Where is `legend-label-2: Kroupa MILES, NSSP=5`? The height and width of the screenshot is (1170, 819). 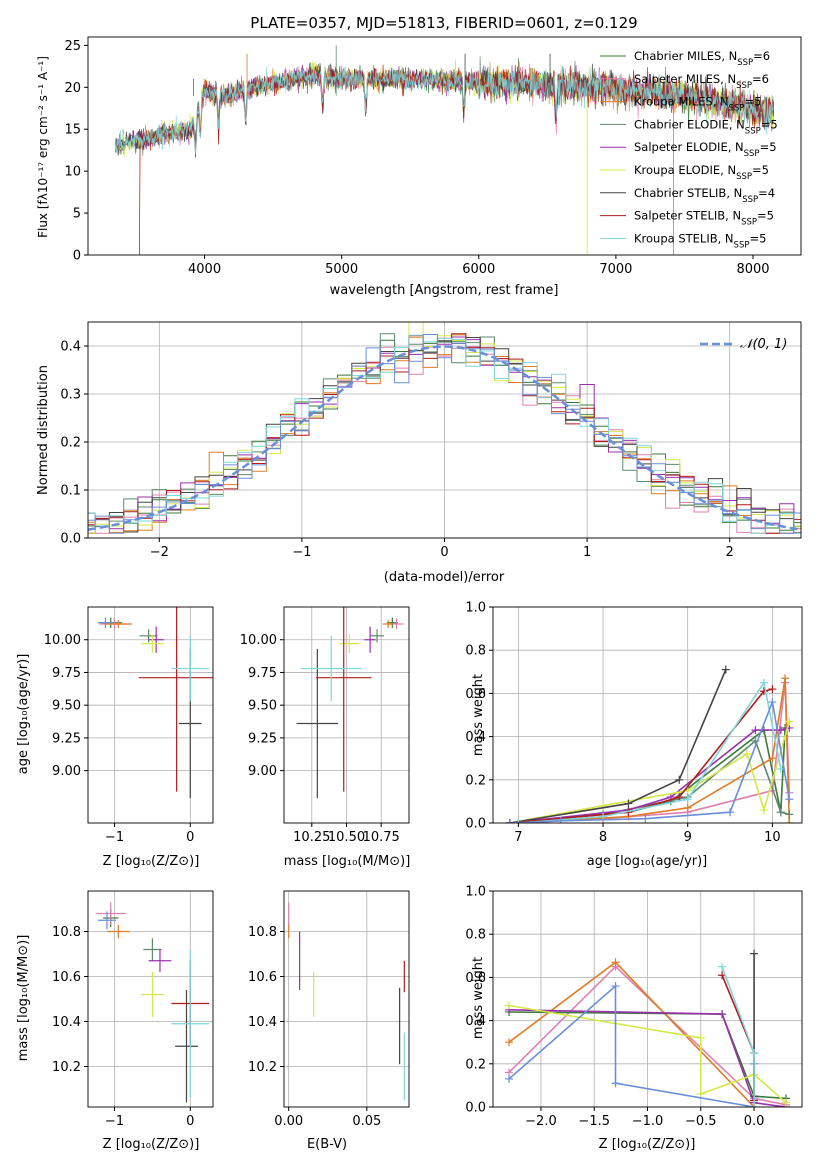 legend-label-2: Kroupa MILES, NSSP=5 is located at coordinates (697, 104).